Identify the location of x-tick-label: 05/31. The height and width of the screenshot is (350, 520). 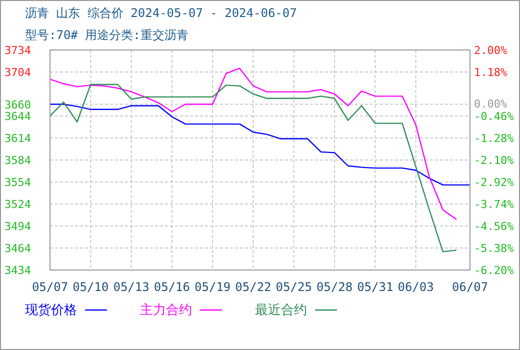
(375, 287).